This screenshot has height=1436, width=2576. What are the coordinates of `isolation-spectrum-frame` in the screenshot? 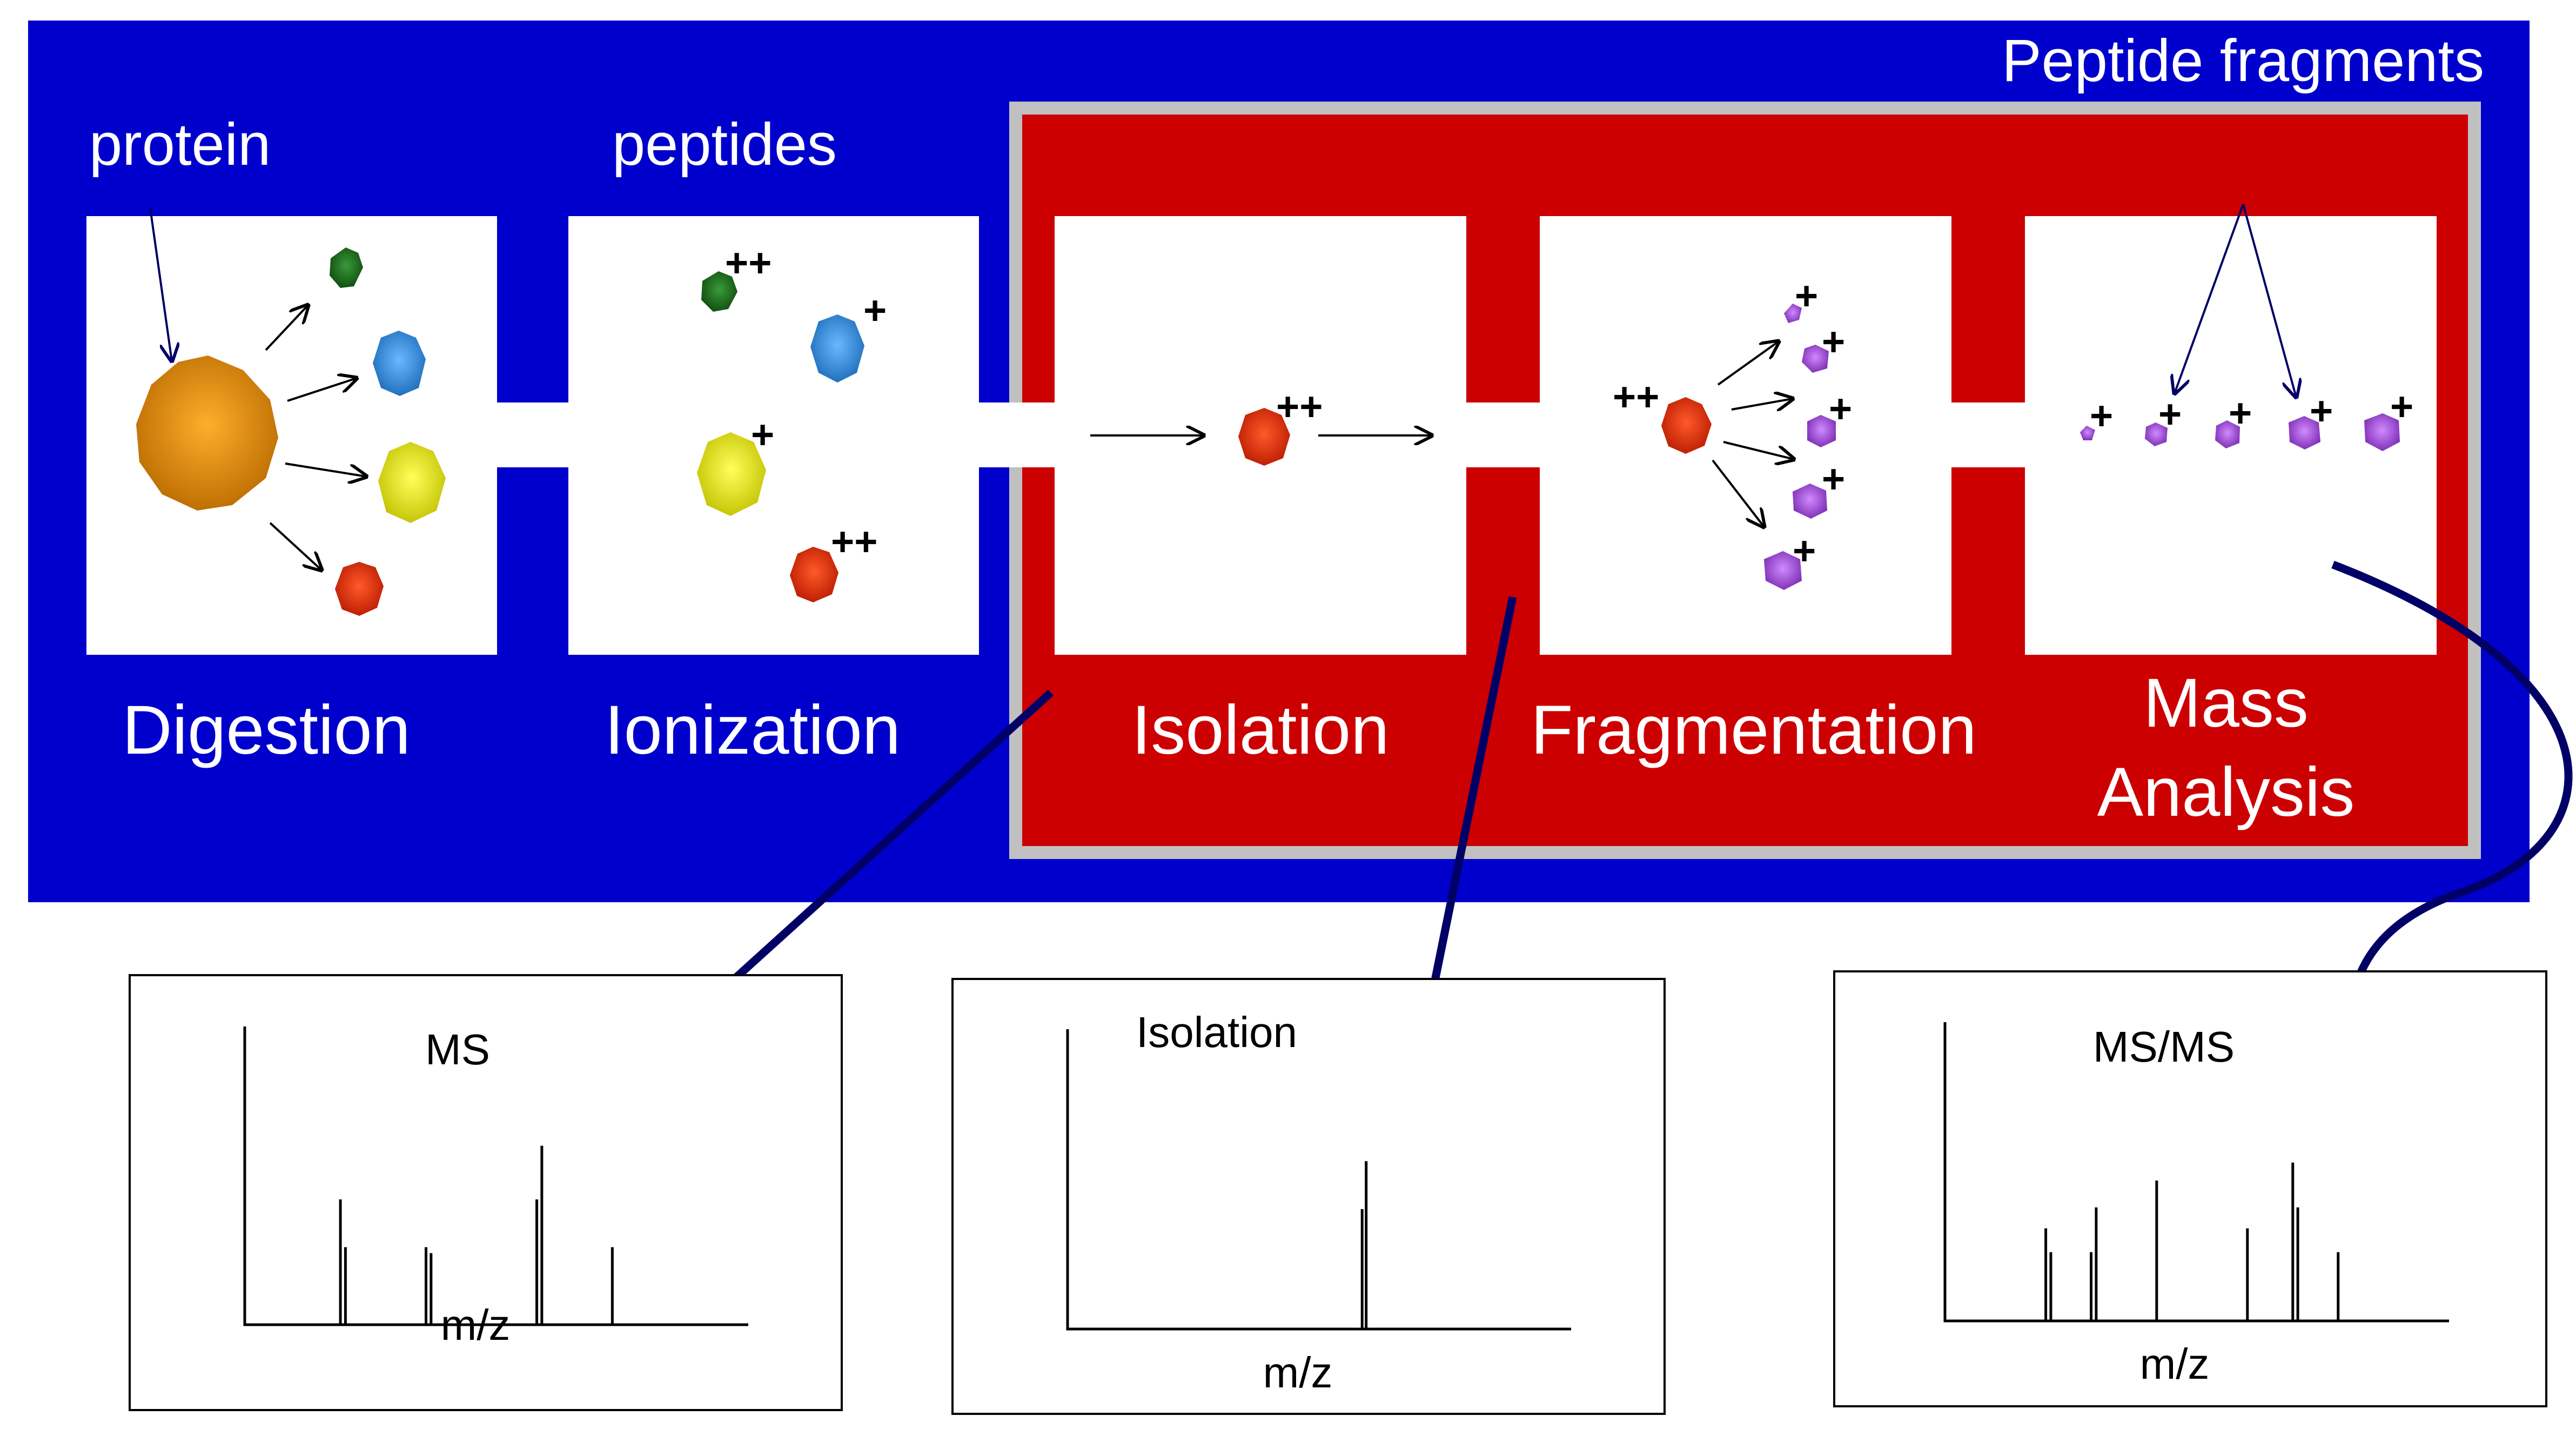 It's located at (1309, 1196).